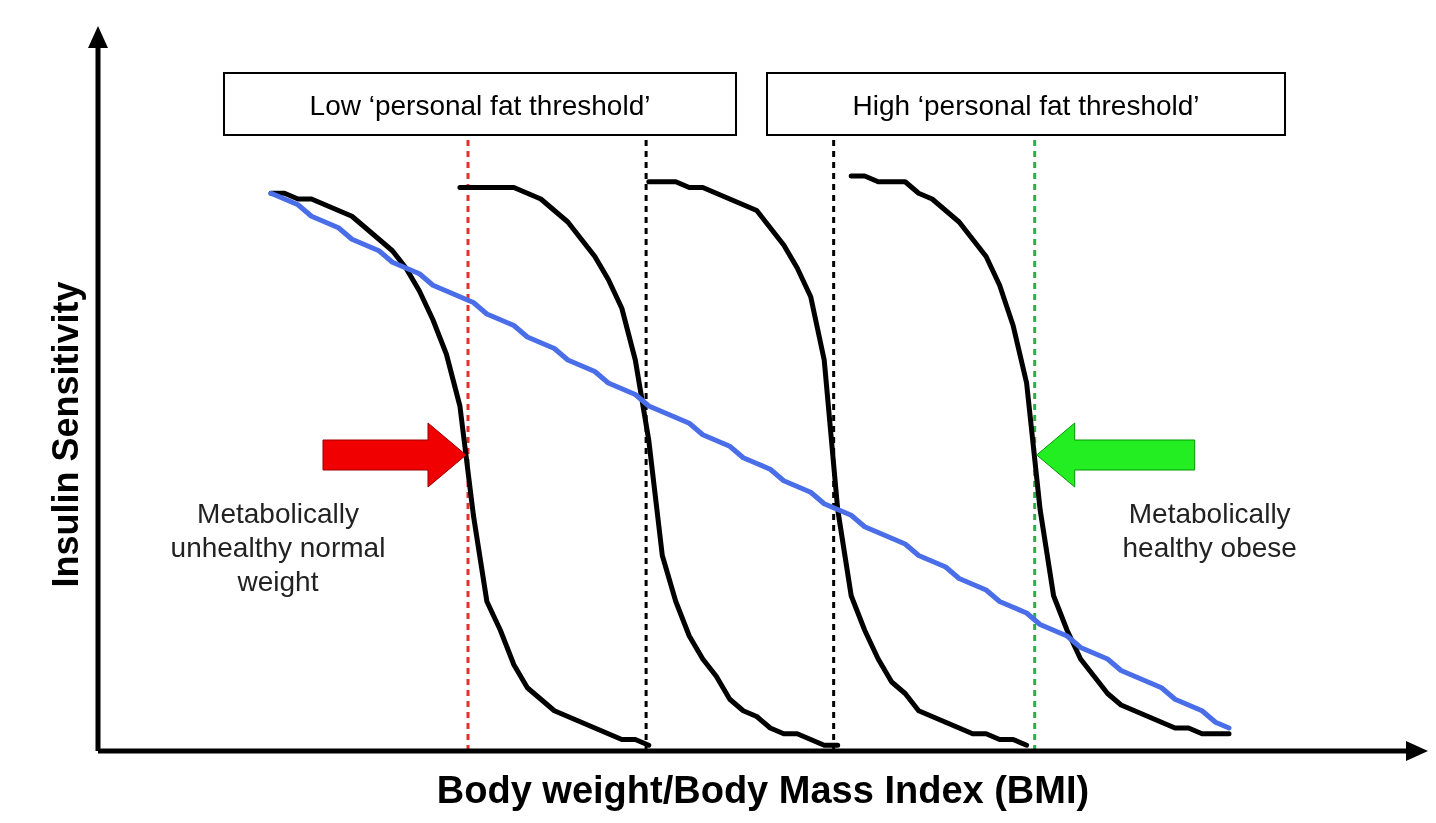  Describe the element at coordinates (480, 105) in the screenshot. I see `text: Low ‘personal fat threshold’` at that location.